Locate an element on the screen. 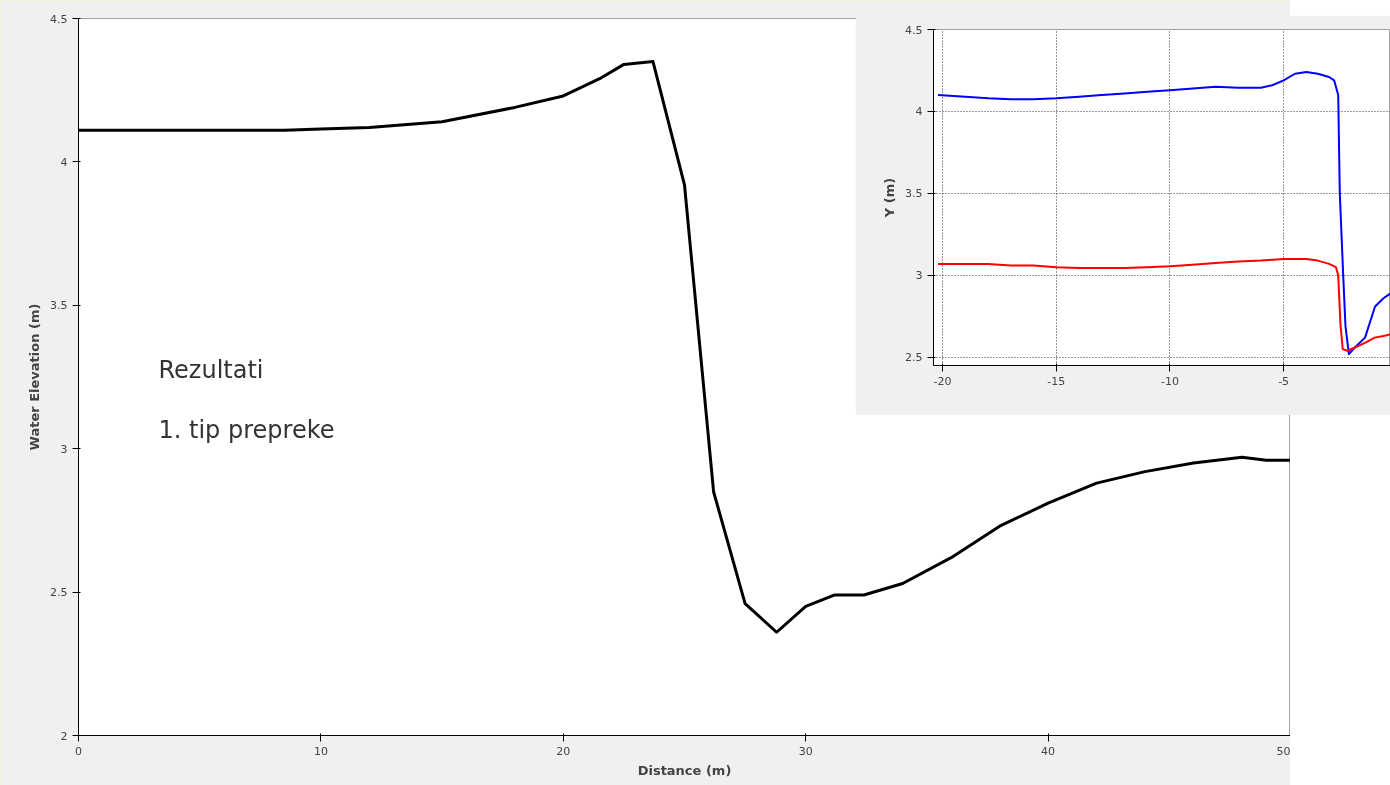 This screenshot has height=785, width=1390. x-tick-label: -15 is located at coordinates (1056, 381).